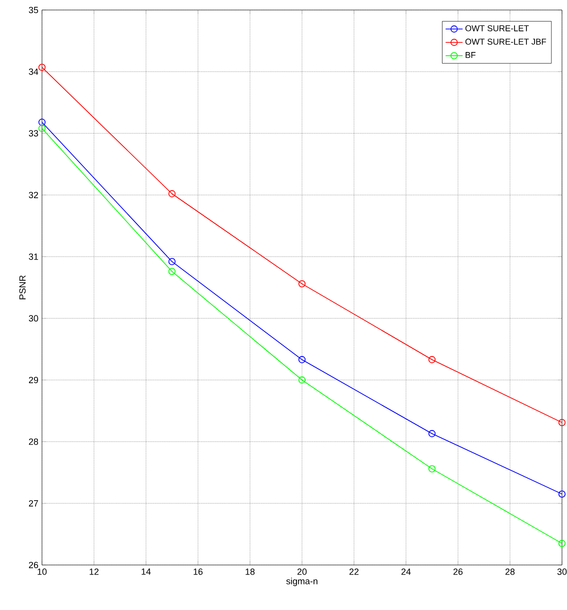 The height and width of the screenshot is (610, 567). What do you see at coordinates (146, 571) in the screenshot?
I see `x-tick-label: 14` at bounding box center [146, 571].